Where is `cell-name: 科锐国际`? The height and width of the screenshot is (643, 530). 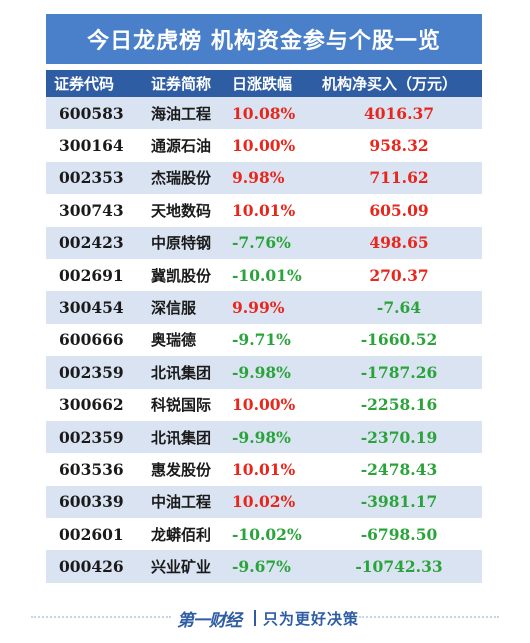 cell-name: 科锐国际 is located at coordinates (181, 405).